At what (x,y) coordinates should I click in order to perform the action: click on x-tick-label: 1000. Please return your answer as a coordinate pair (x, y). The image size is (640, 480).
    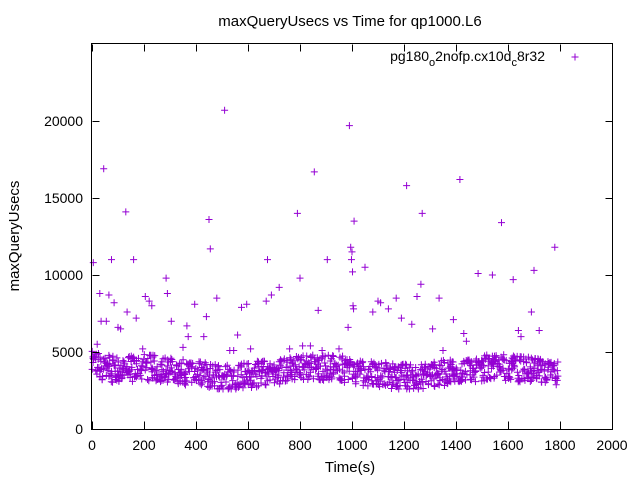
    Looking at the image, I should click on (351, 445).